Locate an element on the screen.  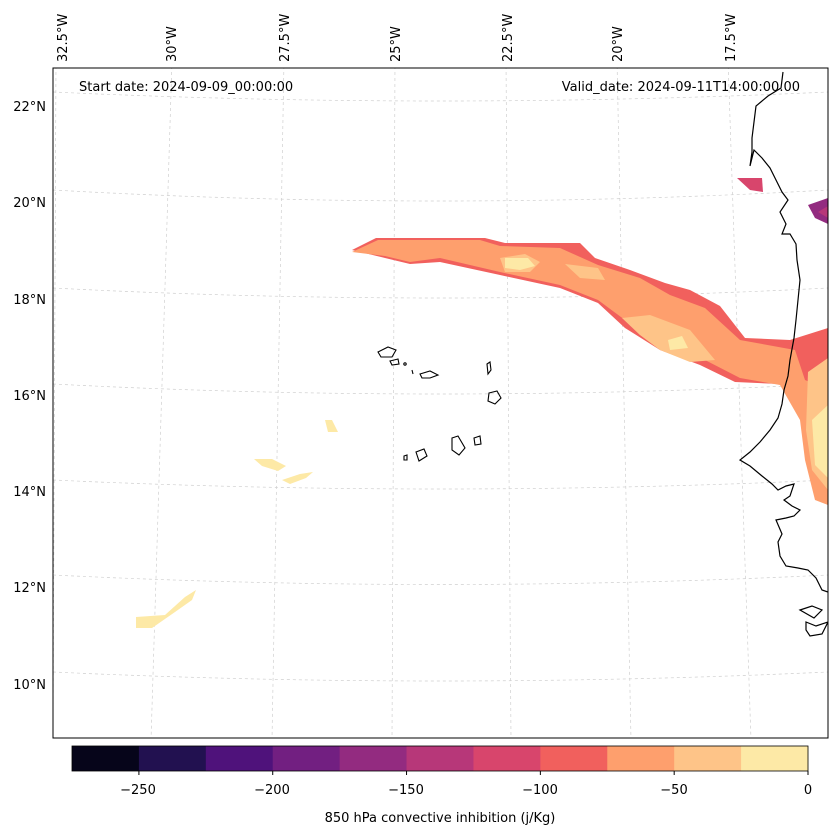
lon-label: 27.5°W is located at coordinates (285, 38).